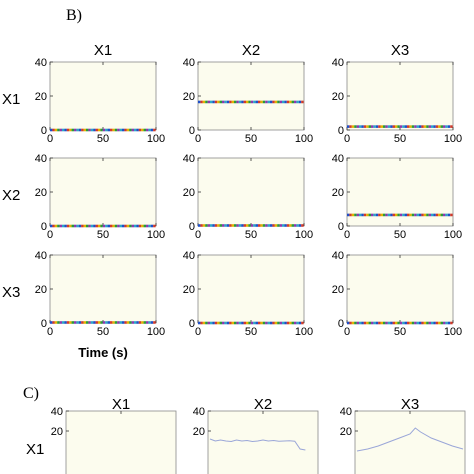 The height and width of the screenshot is (474, 474). I want to click on subplot-x1-x1: 0 20 40 0 50 100, so click(100, 101).